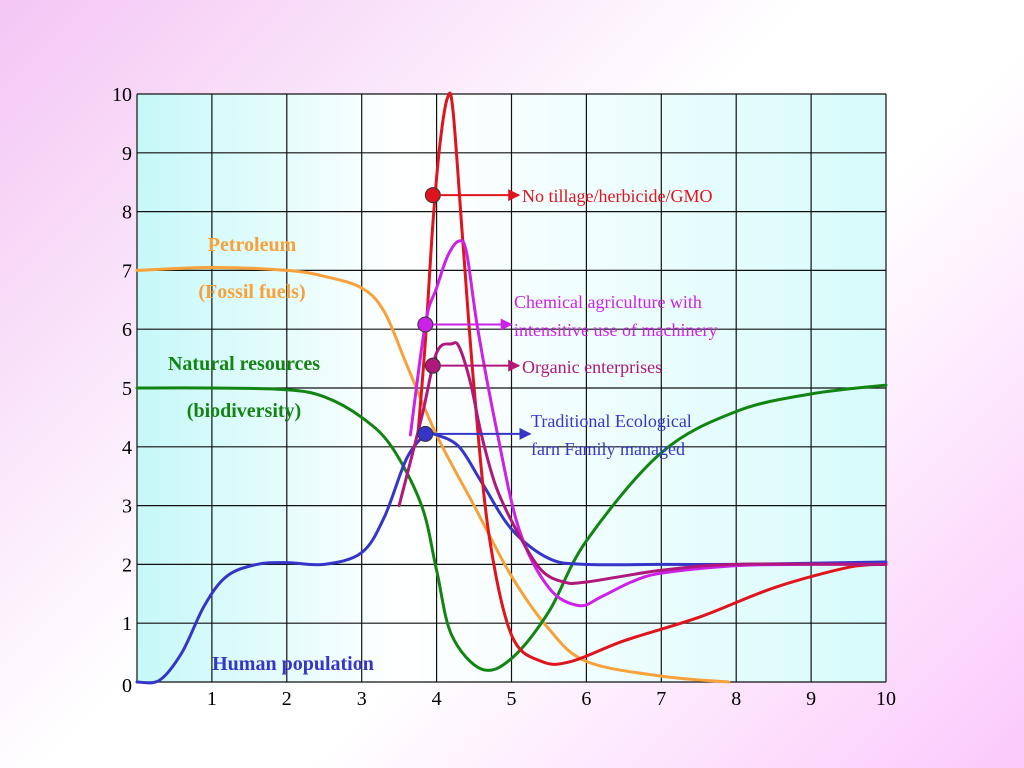  What do you see at coordinates (608, 449) in the screenshot?
I see `annotation-text-human: farn Family managed` at bounding box center [608, 449].